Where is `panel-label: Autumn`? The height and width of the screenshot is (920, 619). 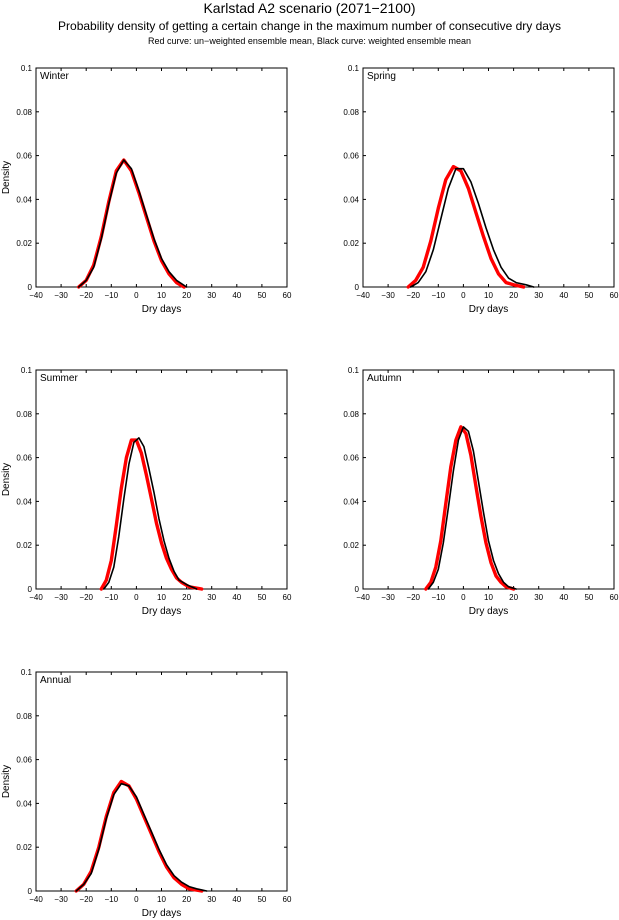
panel-label: Autumn is located at coordinates (384, 378).